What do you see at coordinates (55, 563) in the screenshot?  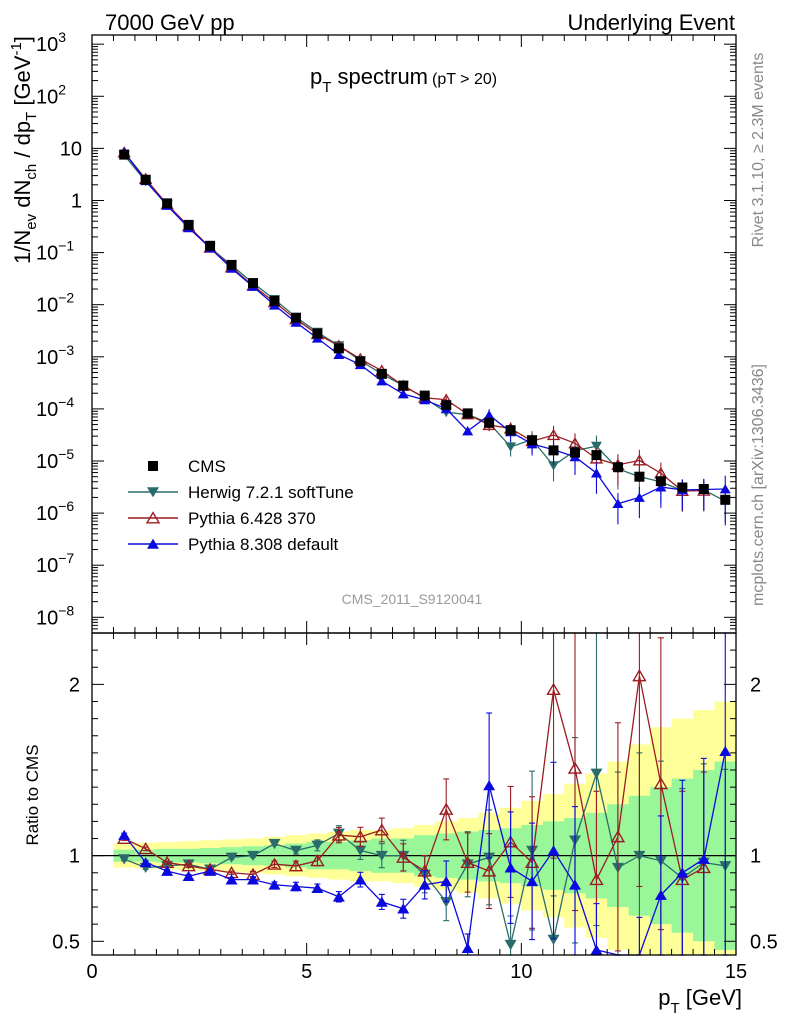 I see `main-ytick-label: 10⁻⁷` at bounding box center [55, 563].